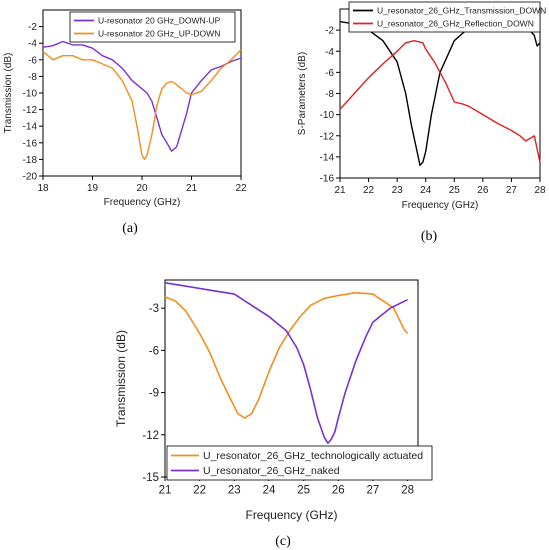 The height and width of the screenshot is (550, 549). I want to click on legend-entry: U_resonator_26_GHz_Transmission_DOWN, so click(461, 10).